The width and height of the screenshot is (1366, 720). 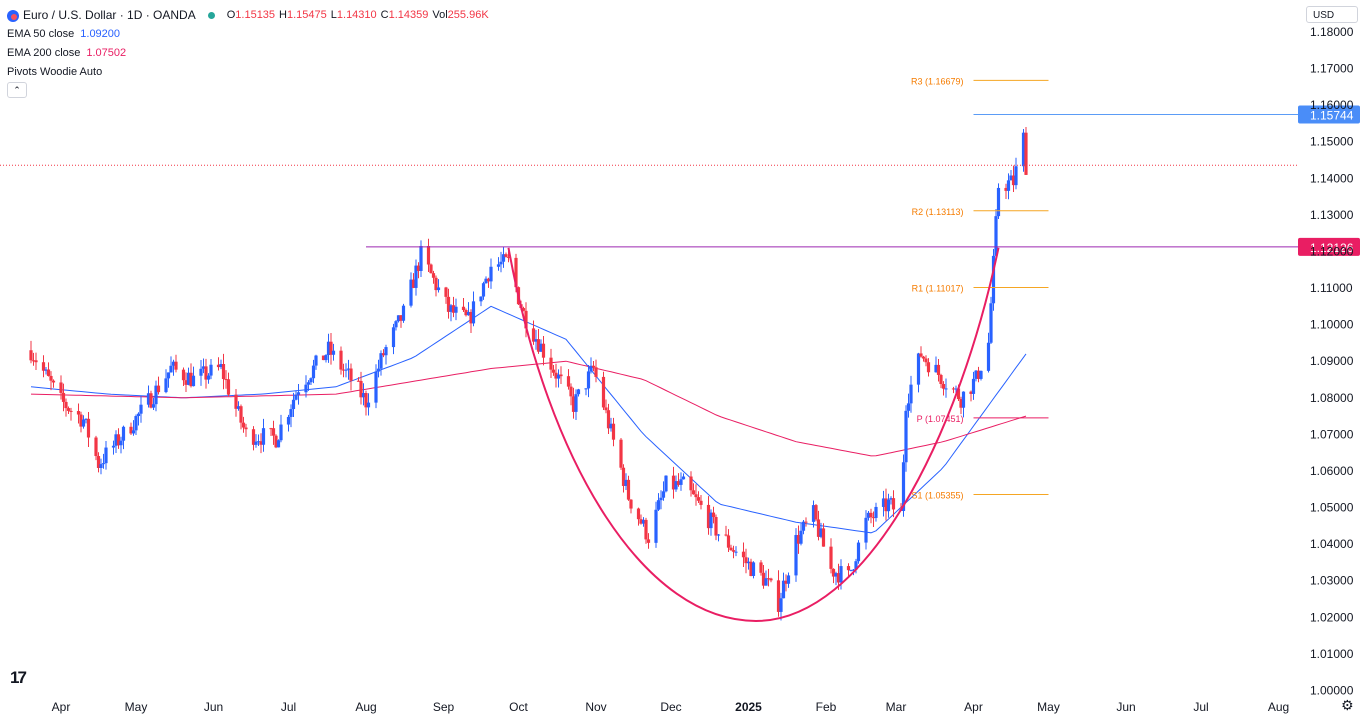 What do you see at coordinates (528, 408) in the screenshot?
I see `ema200-line` at bounding box center [528, 408].